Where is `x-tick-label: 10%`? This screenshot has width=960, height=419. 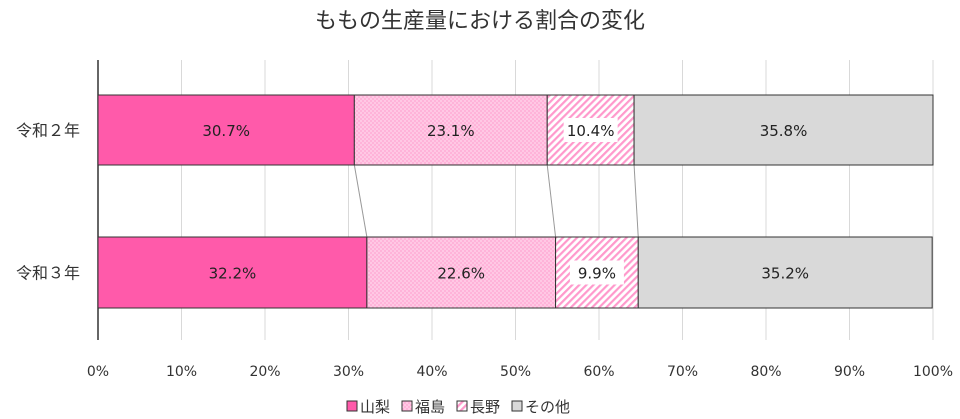
x-tick-label: 10% is located at coordinates (181, 372).